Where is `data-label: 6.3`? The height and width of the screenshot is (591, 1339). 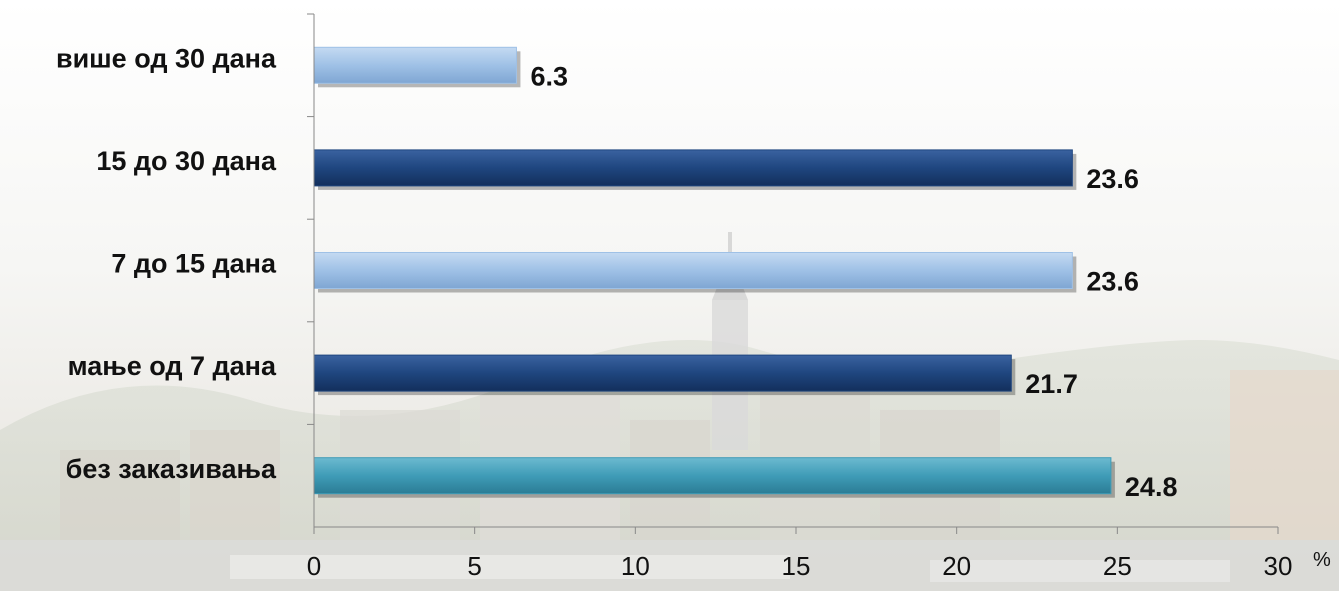 data-label: 6.3 is located at coordinates (549, 76).